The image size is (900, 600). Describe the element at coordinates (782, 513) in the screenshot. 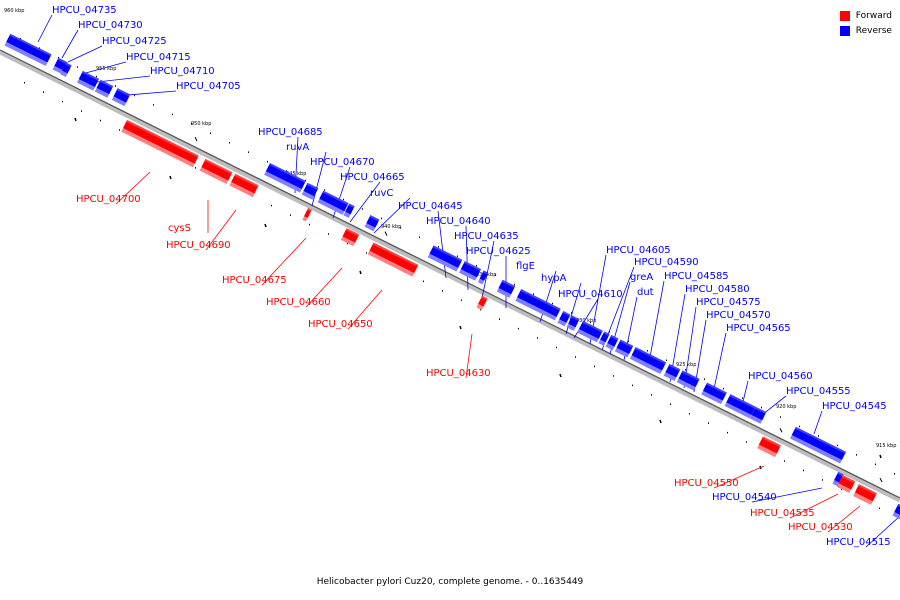

I see `gene-label-hpcu-04535: HPCU_04535` at that location.